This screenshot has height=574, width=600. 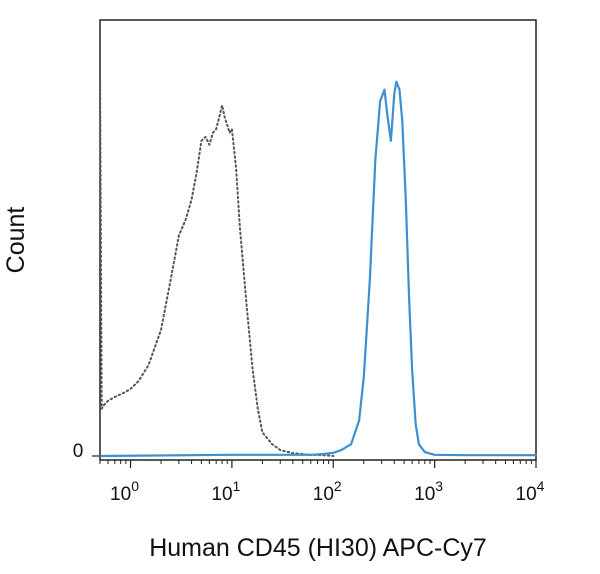 I want to click on x-tick-label: 10¹, so click(x=225, y=491).